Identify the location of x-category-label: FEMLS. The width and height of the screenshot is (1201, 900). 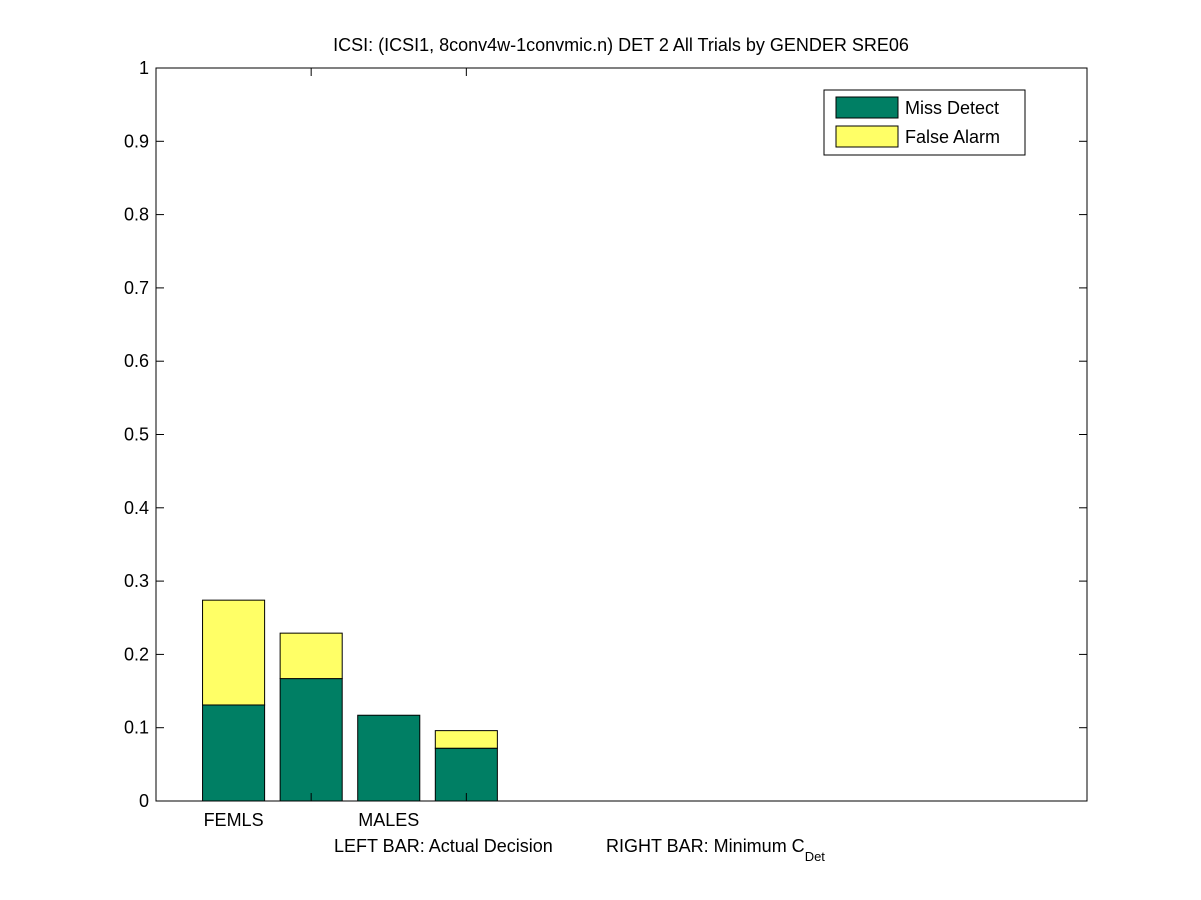
(234, 820).